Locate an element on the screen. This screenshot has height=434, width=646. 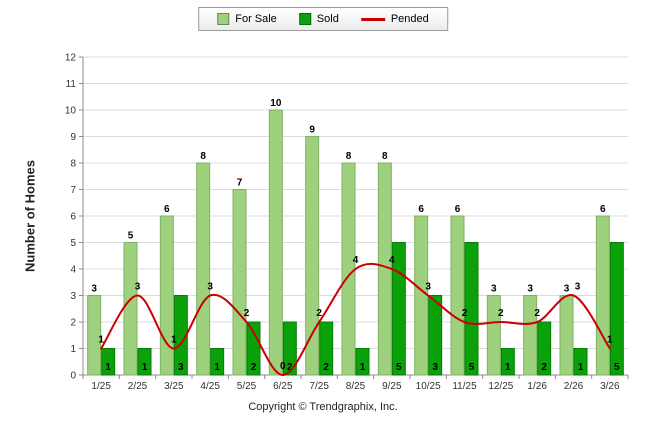
y-tick-label: 5 is located at coordinates (73, 243).